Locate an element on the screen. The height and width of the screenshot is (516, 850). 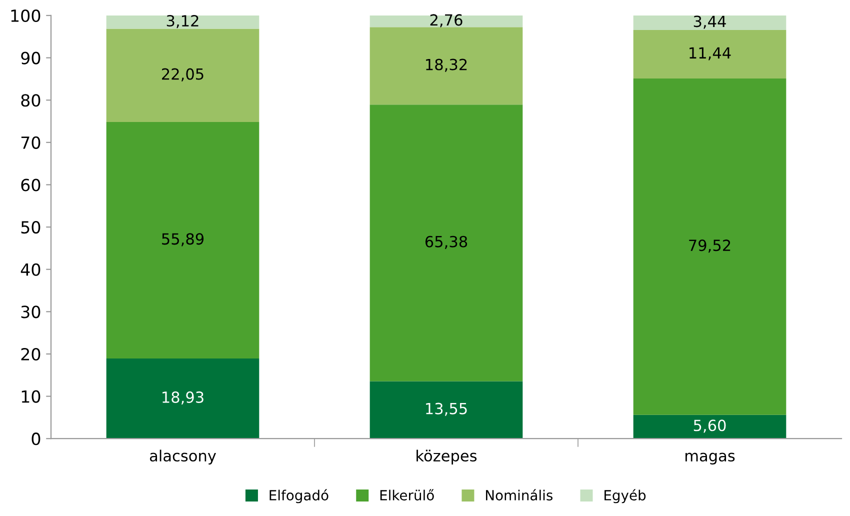
y-tick-label: 80 is located at coordinates (30, 100).